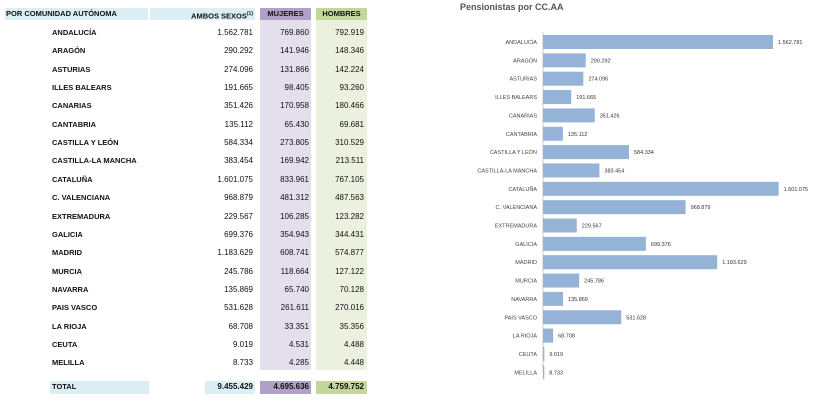  What do you see at coordinates (74, 124) in the screenshot?
I see `region-name: CANTABRIA` at bounding box center [74, 124].